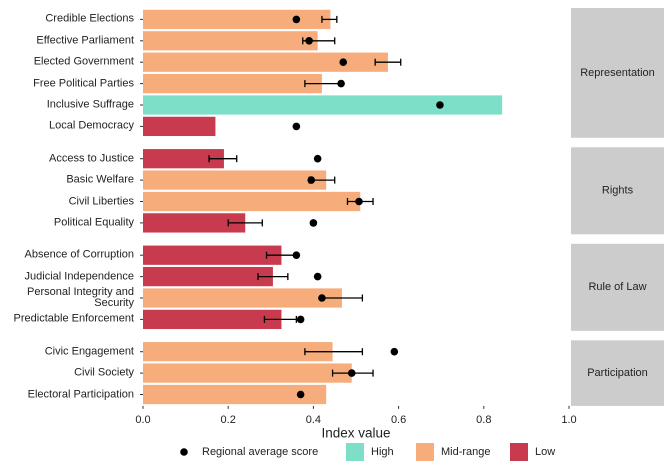 The image size is (668, 472). I want to click on legend-label: Mid-range, so click(466, 452).